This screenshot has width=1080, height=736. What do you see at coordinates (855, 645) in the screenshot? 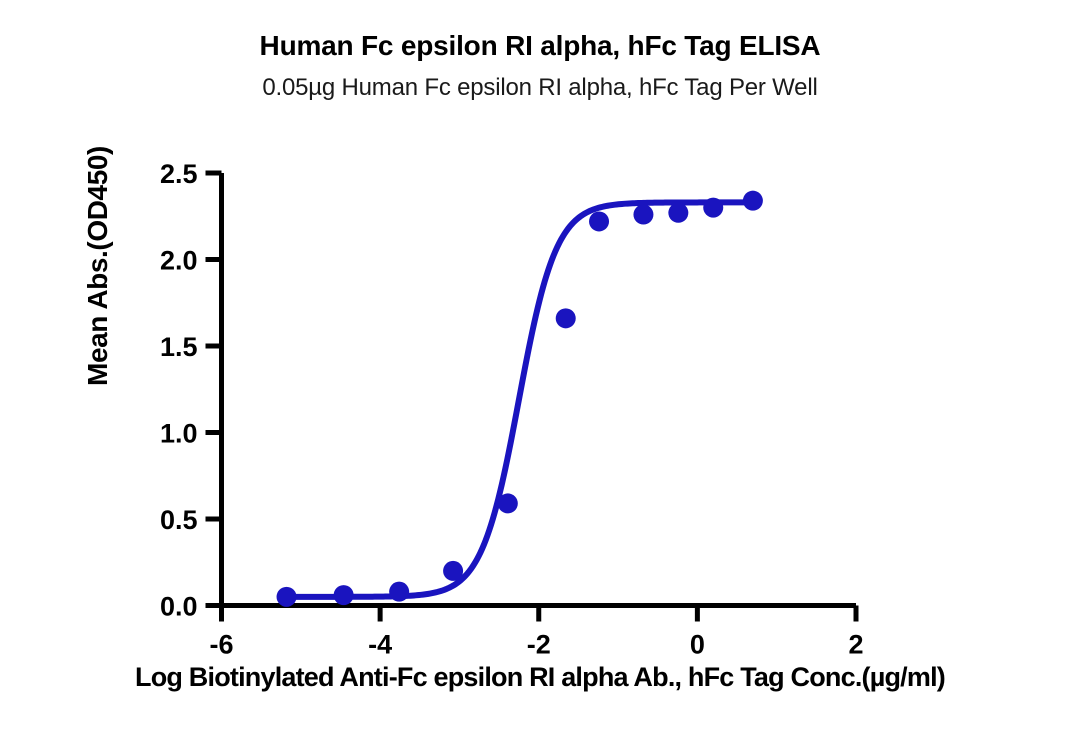
I see `x-tick-label: 2` at bounding box center [855, 645].